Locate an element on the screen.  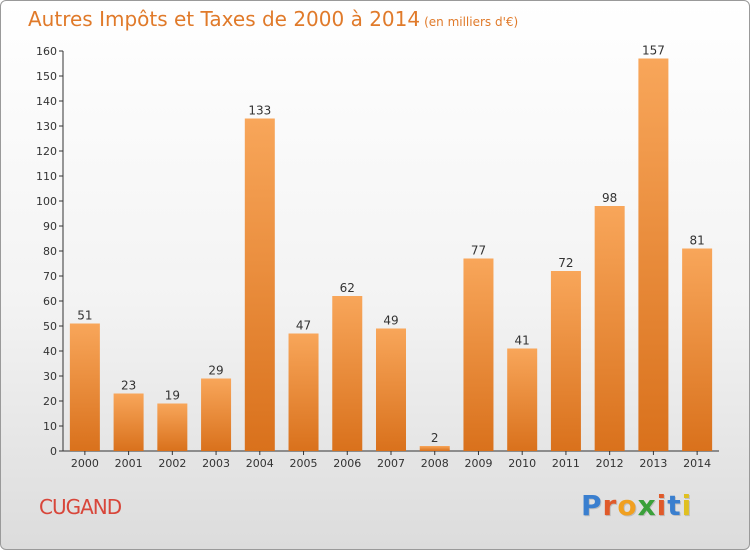
x-tick-label: 2013 is located at coordinates (653, 463).